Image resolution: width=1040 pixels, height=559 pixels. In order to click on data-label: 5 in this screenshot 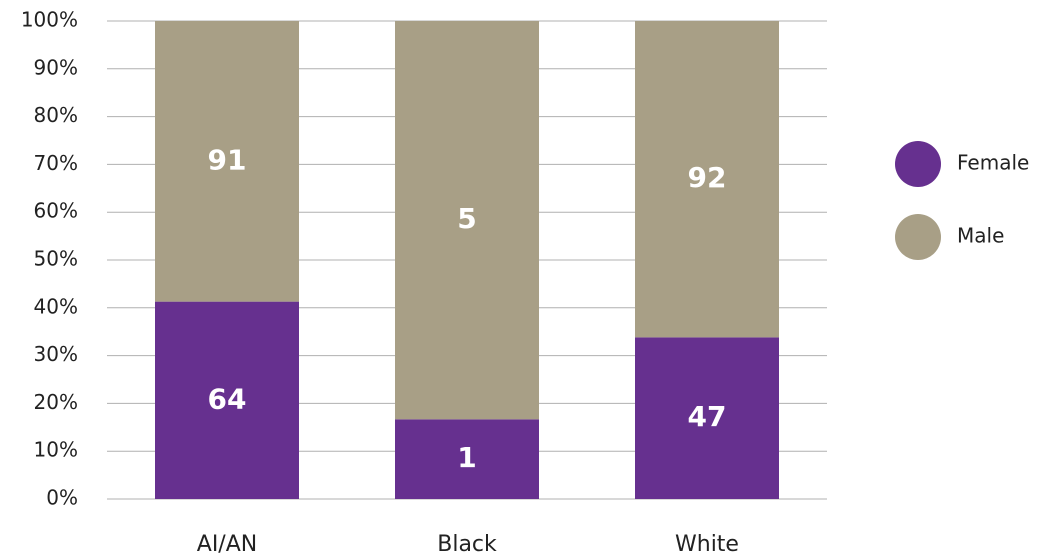, I will do `click(466, 218)`.